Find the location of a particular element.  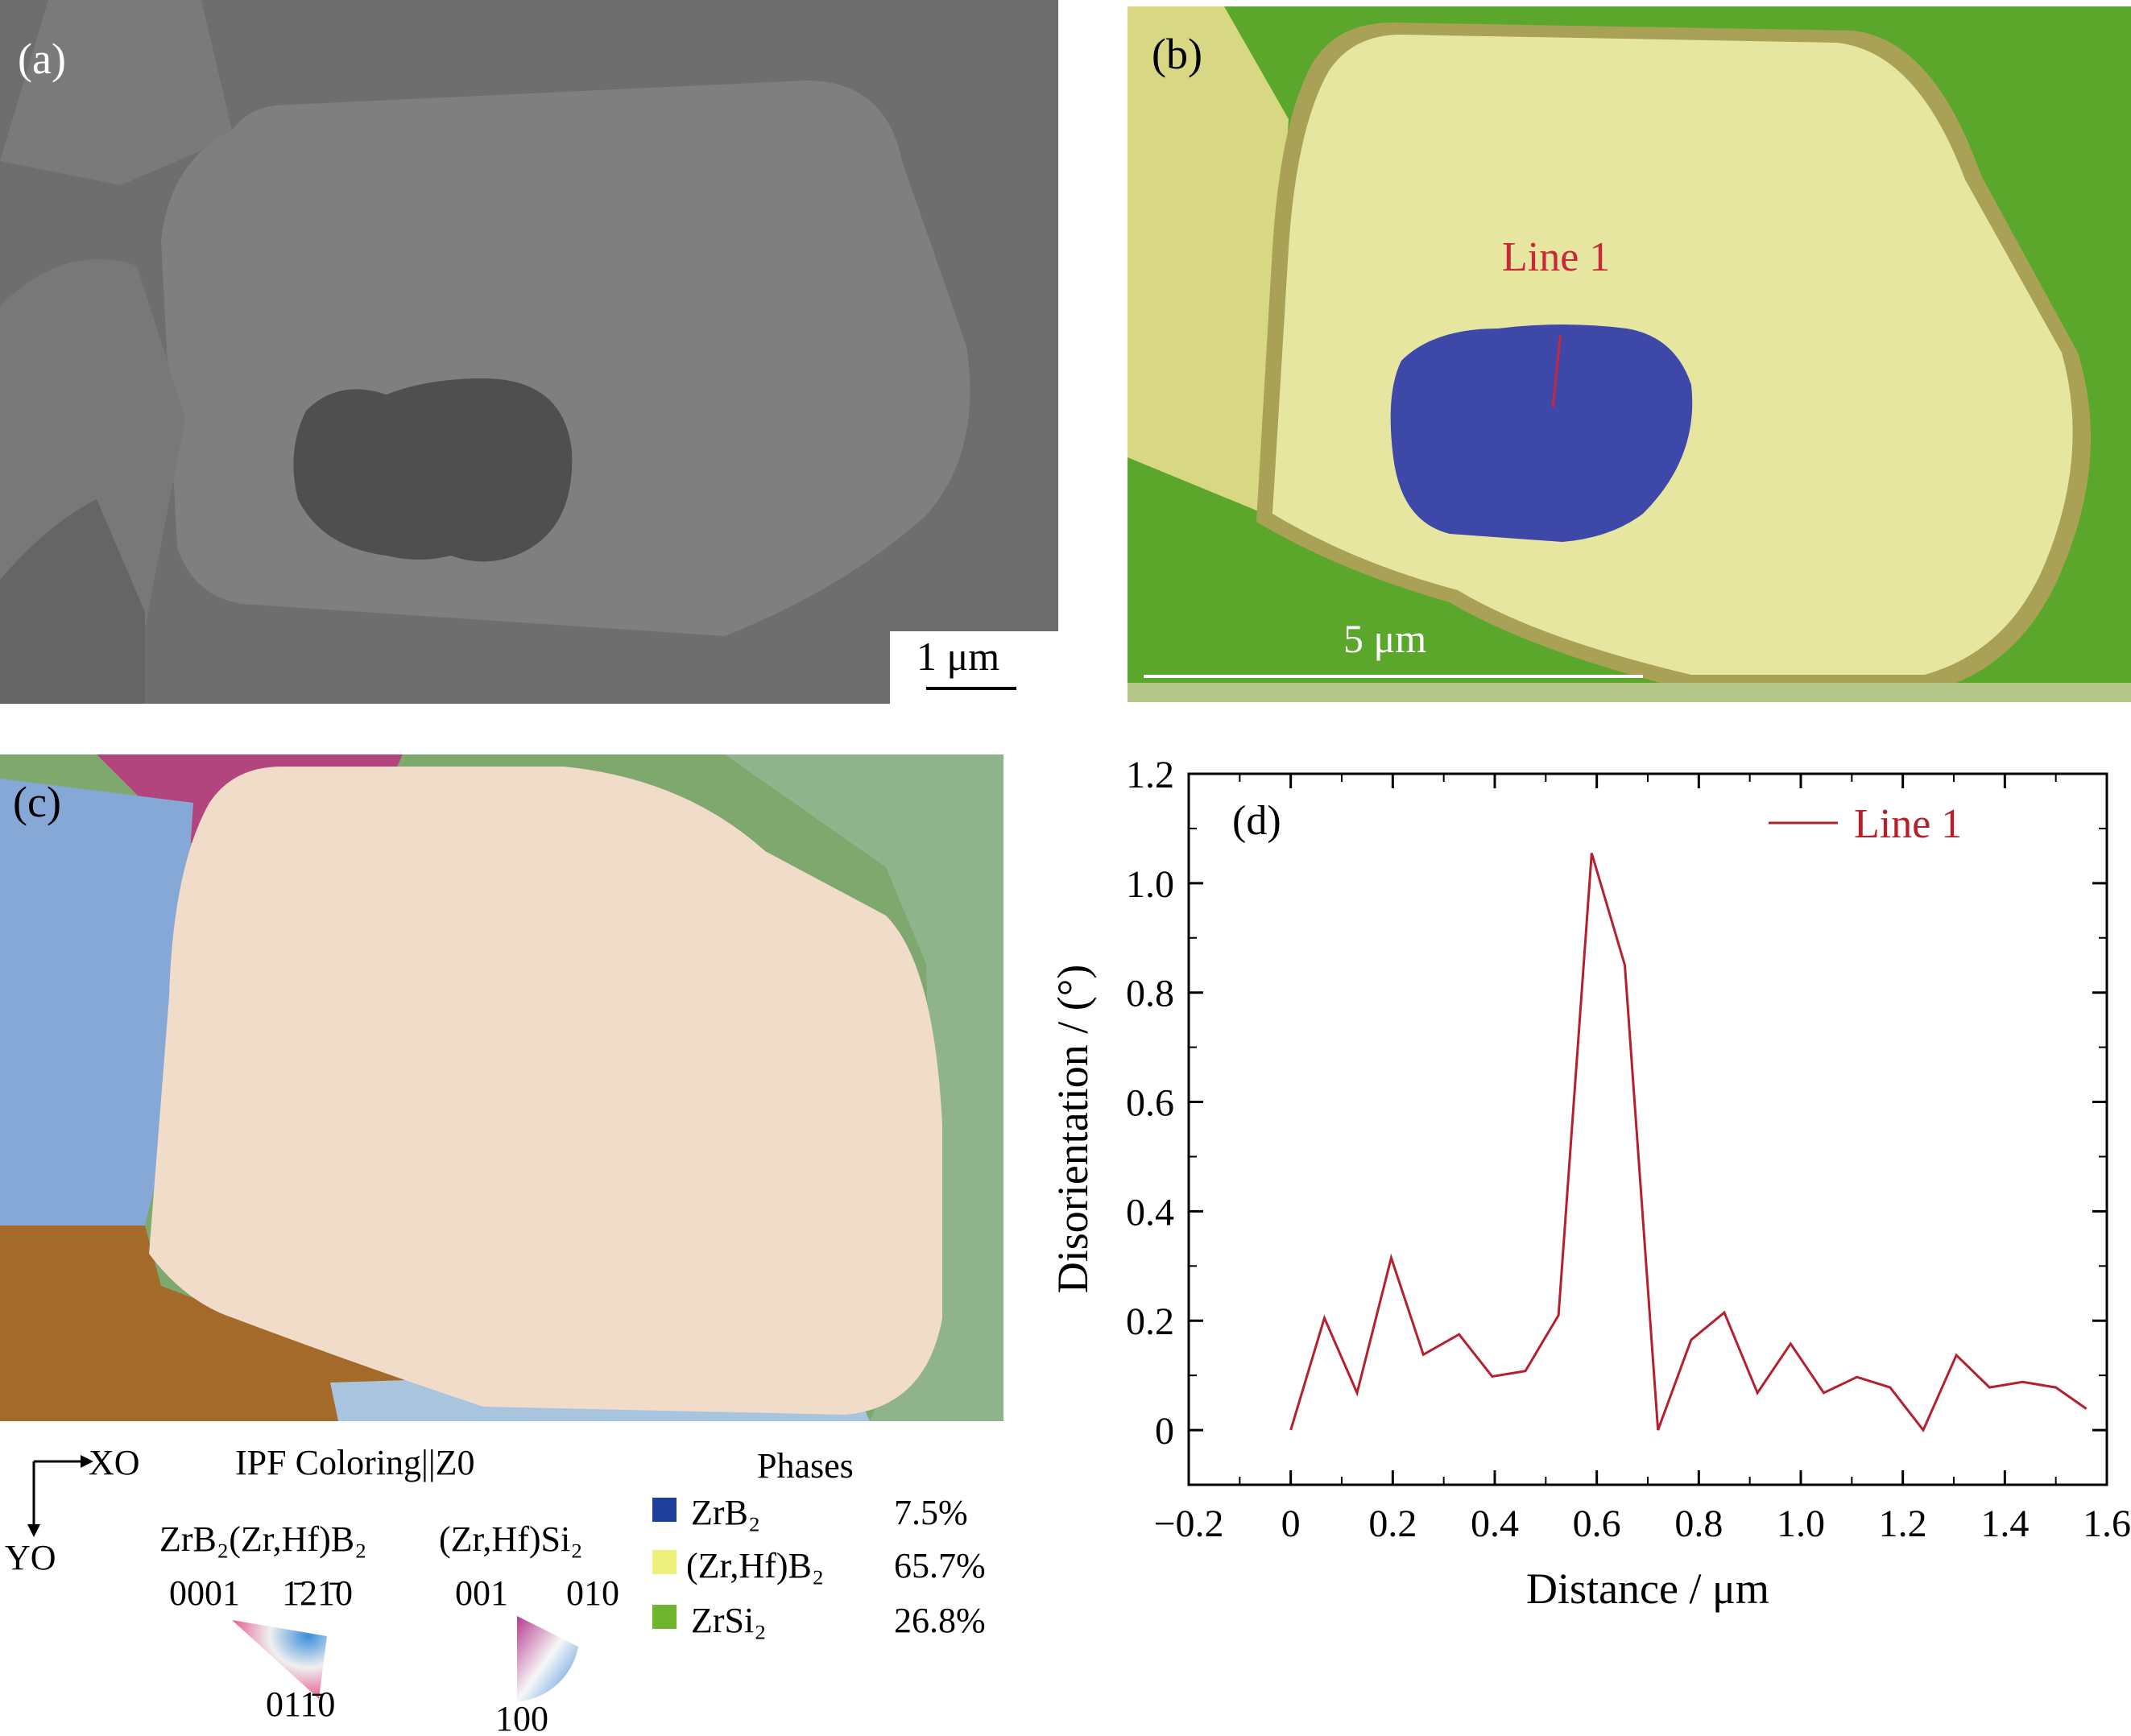

line-1-label: Line 1 is located at coordinates (1556, 257).